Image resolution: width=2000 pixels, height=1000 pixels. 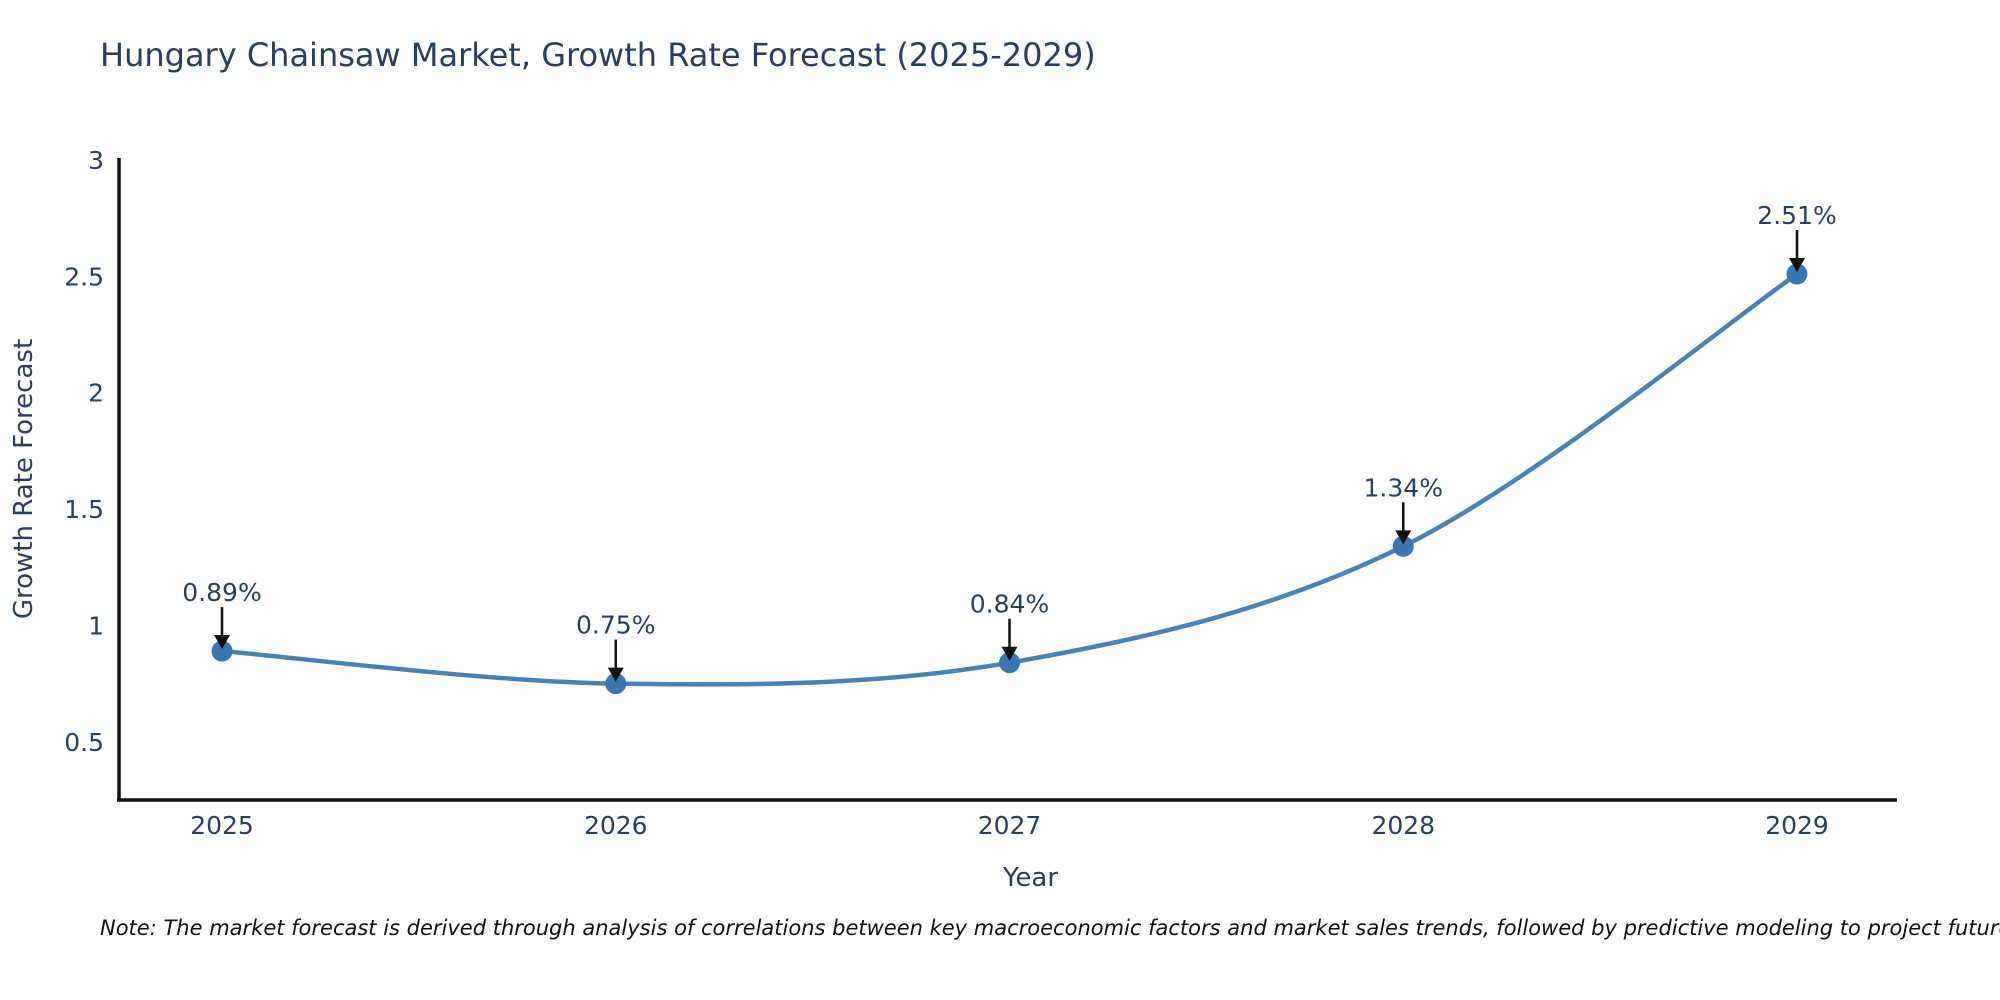 What do you see at coordinates (1030, 878) in the screenshot?
I see `x-axis-title: Year` at bounding box center [1030, 878].